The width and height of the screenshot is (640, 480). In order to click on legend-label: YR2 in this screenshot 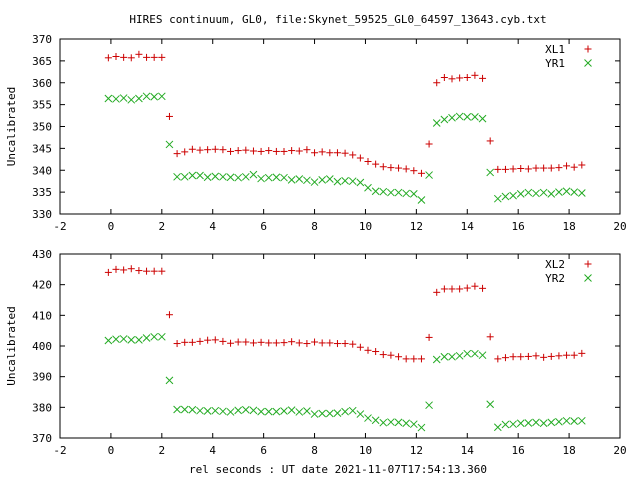, I will do `click(555, 278)`.